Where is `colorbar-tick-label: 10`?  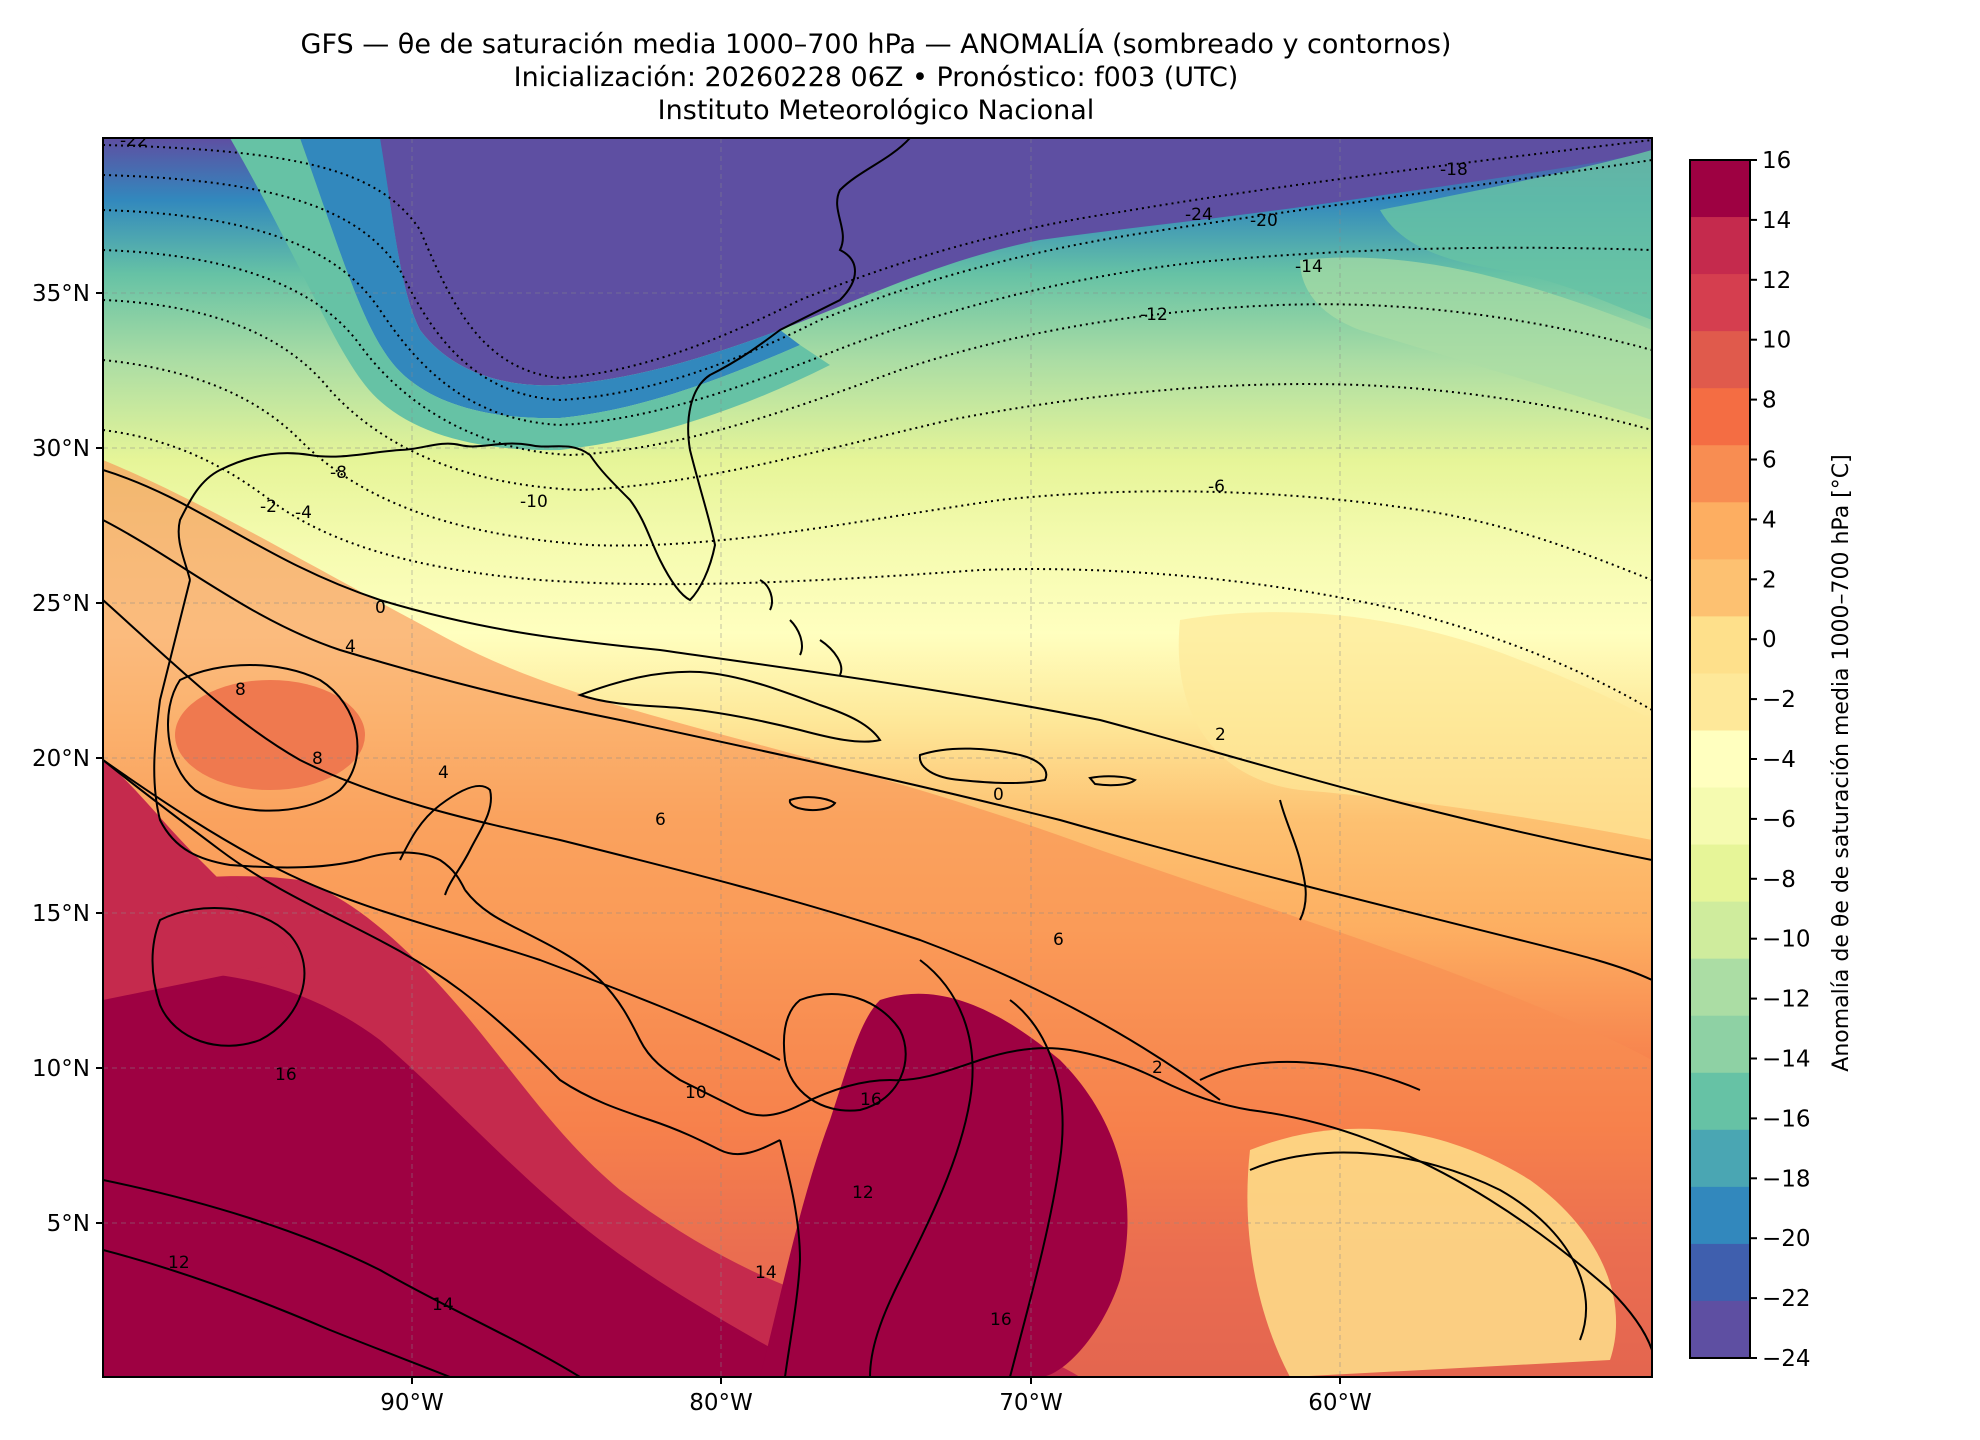
colorbar-tick-label: 10 is located at coordinates (1776, 341).